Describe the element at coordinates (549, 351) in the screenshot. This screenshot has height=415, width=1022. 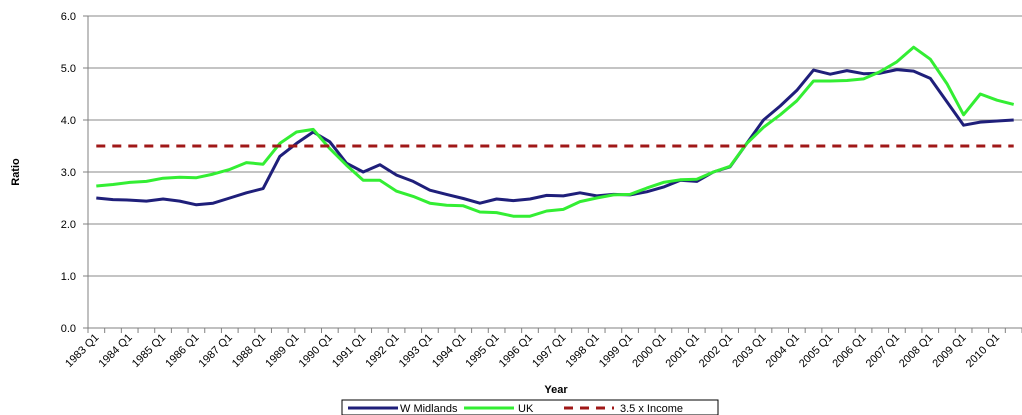
I see `x-tick-label: 1997 Q1` at that location.